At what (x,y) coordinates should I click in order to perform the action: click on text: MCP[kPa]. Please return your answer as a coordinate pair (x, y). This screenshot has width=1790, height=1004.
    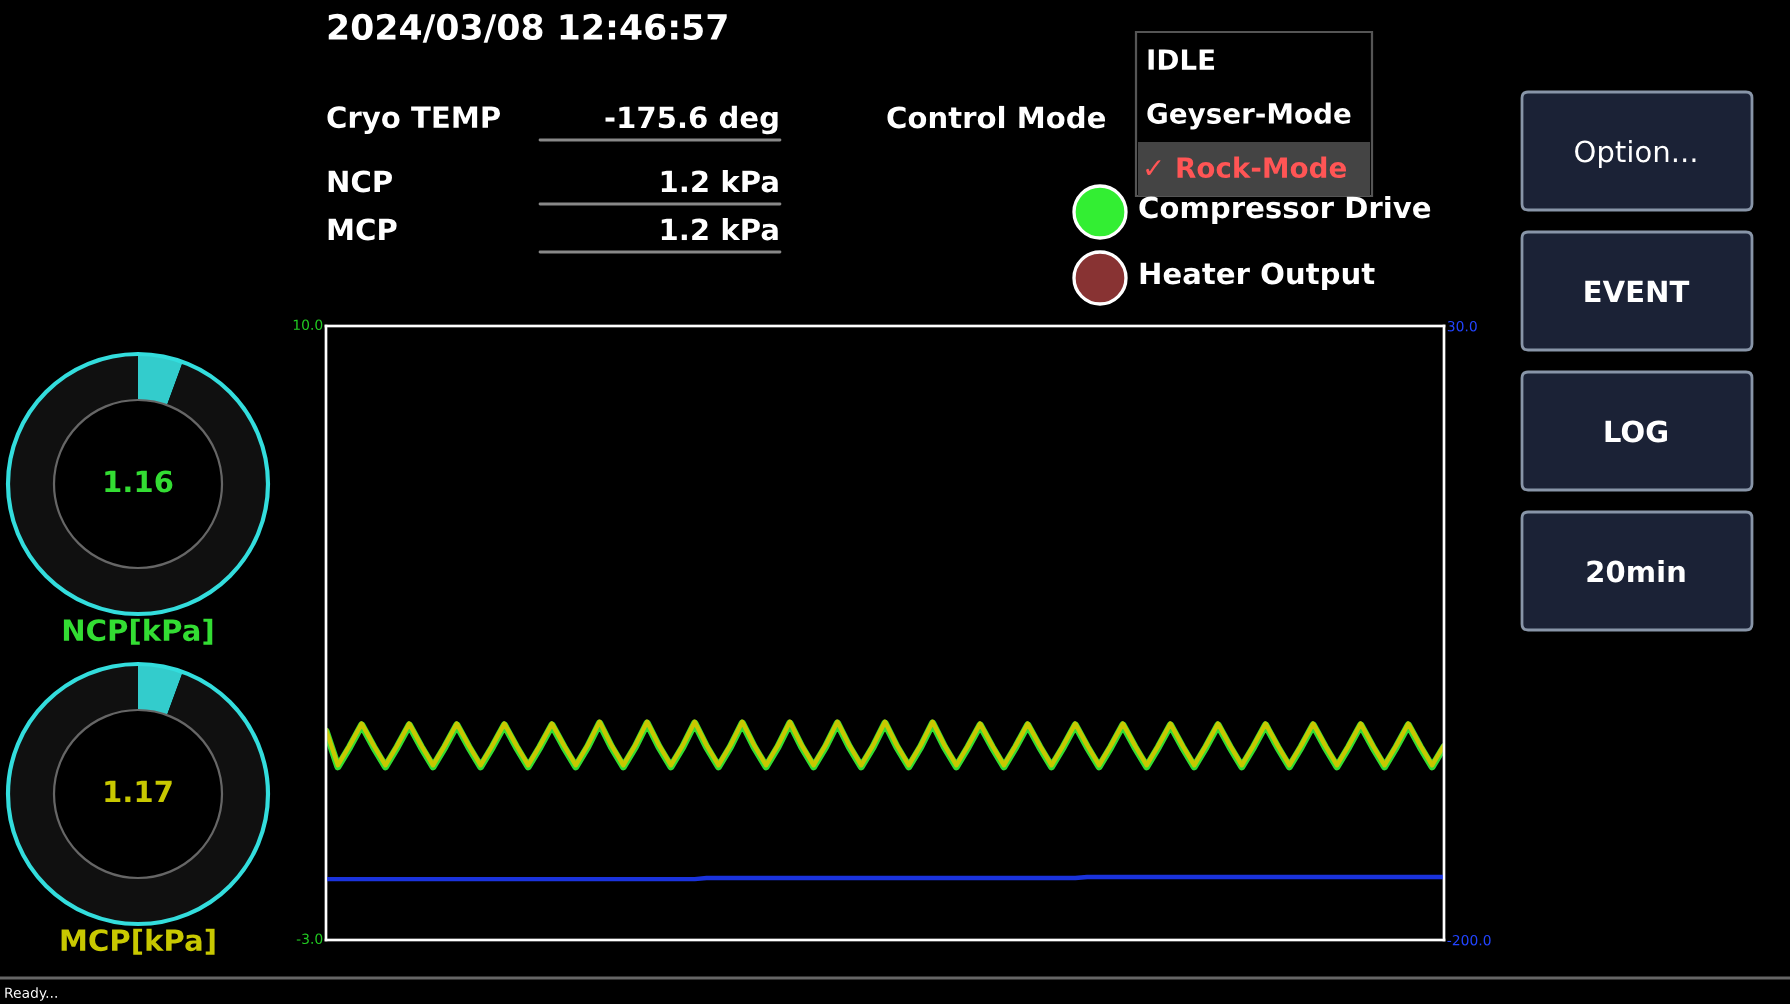
    Looking at the image, I should click on (138, 941).